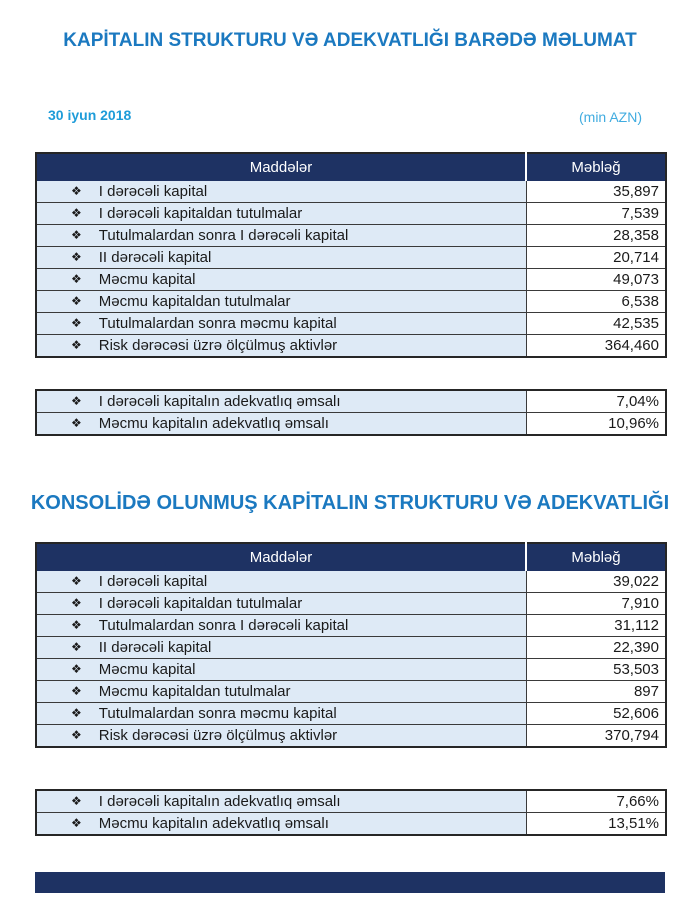 The height and width of the screenshot is (900, 700). Describe the element at coordinates (596, 323) in the screenshot. I see `row-value: 42,535` at that location.